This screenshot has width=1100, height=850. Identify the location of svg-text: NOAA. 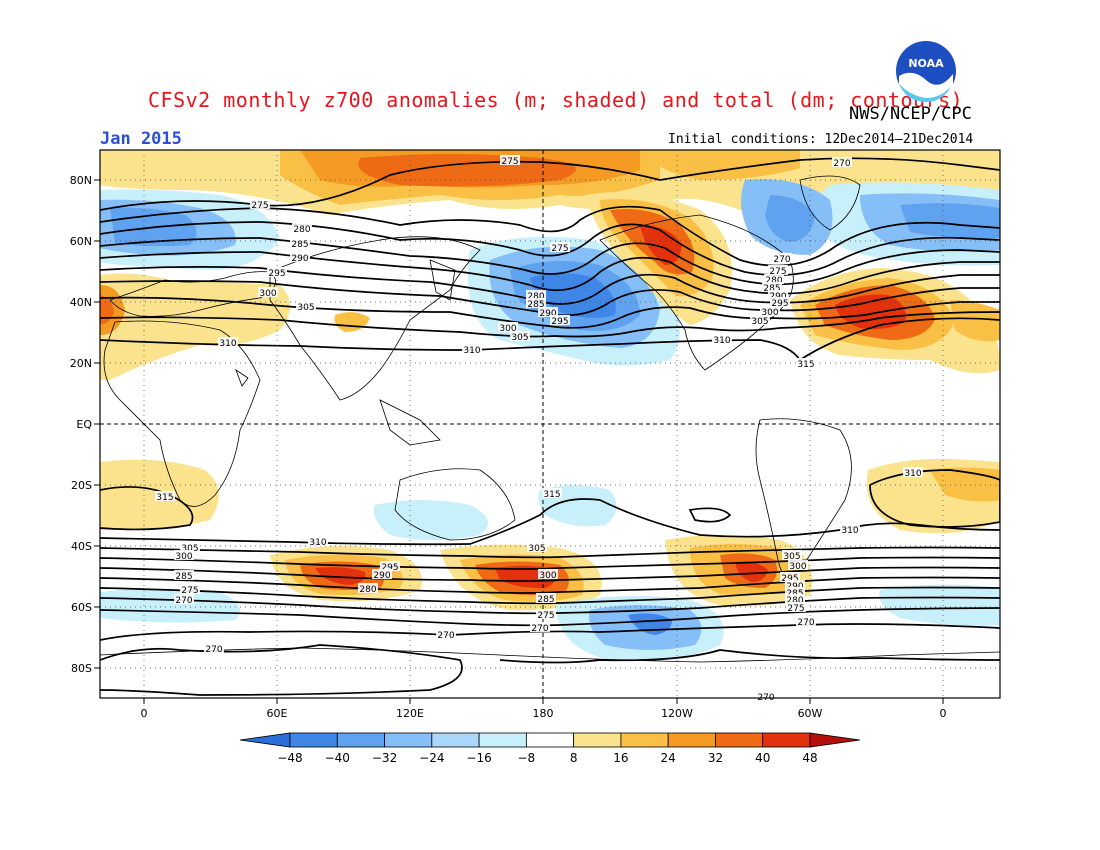
(926, 63).